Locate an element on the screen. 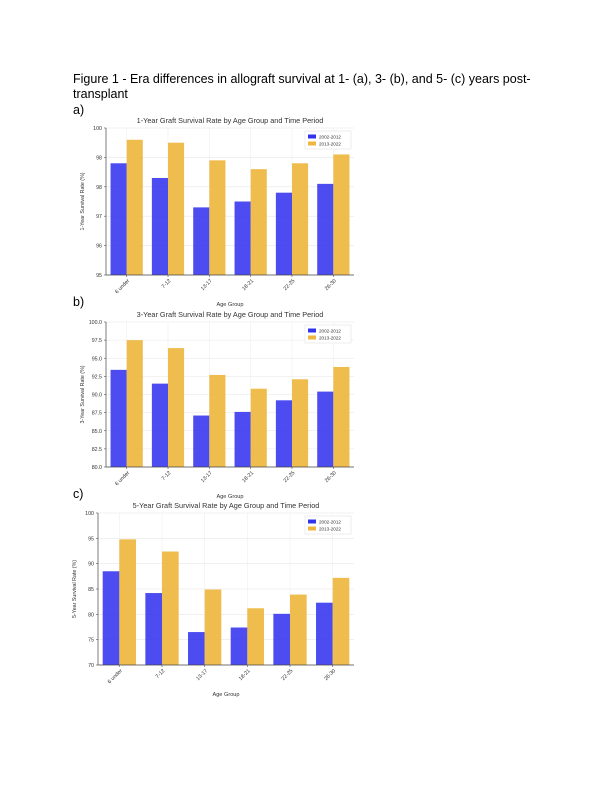 The width and height of the screenshot is (612, 792). y-tick-label: 90.0 is located at coordinates (97, 396).